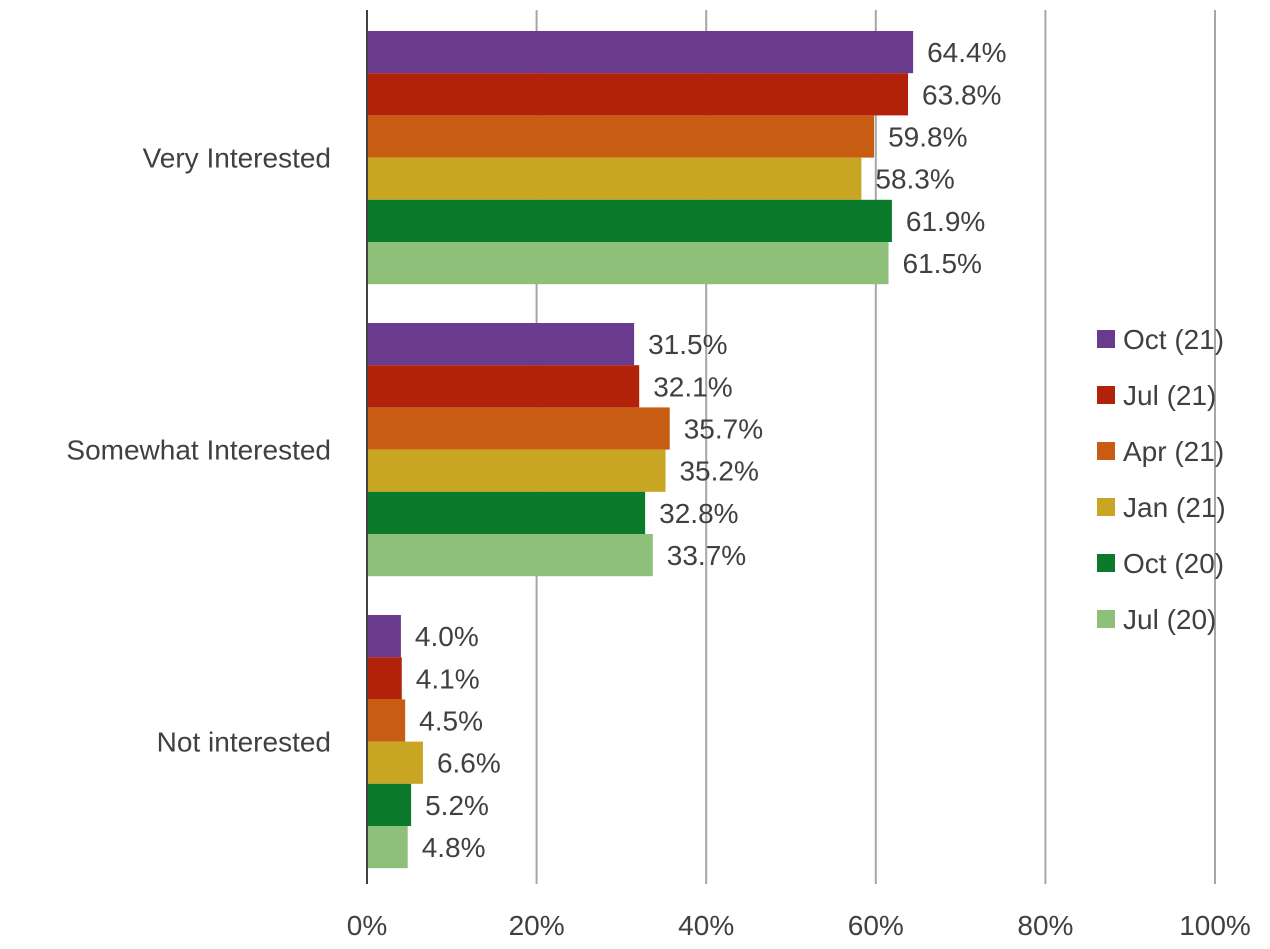 The width and height of the screenshot is (1270, 949). Describe the element at coordinates (1215, 925) in the screenshot. I see `x-tick-label: 100%` at that location.